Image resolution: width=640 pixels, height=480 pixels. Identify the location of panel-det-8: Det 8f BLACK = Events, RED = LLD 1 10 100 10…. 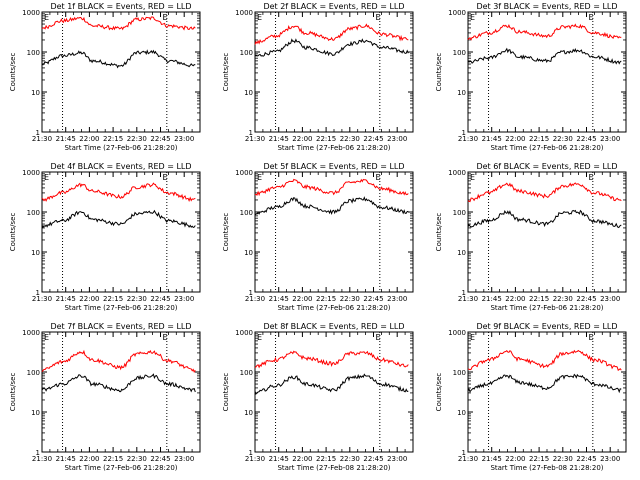
(318, 397).